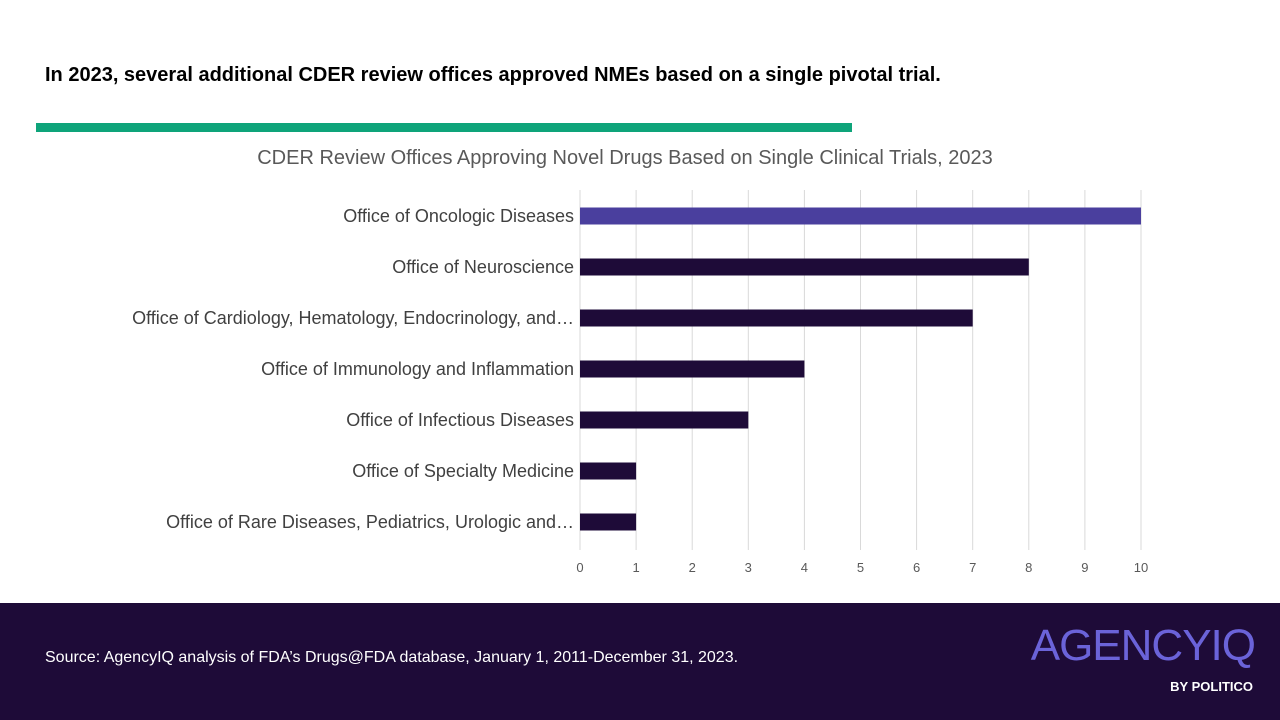  I want to click on category-label: Office of Specialty Medicine, so click(463, 471).